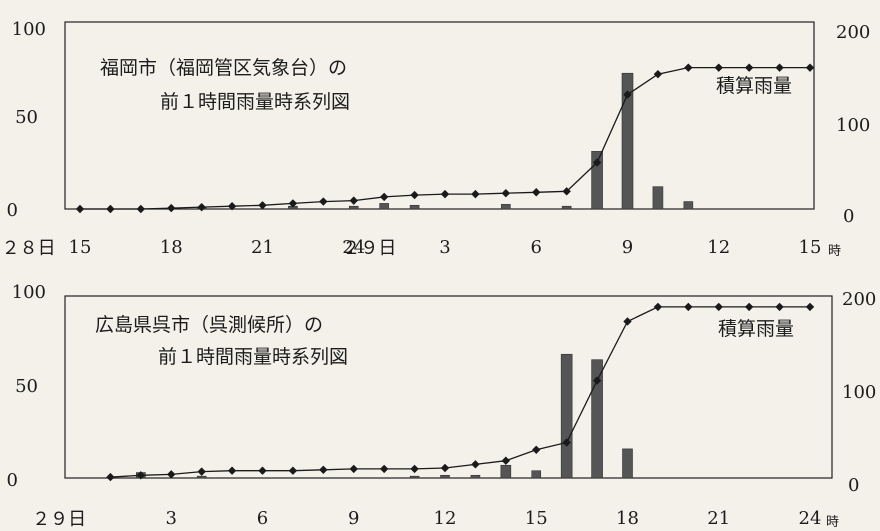 This screenshot has width=880, height=531. Describe the element at coordinates (834, 251) in the screenshot. I see `chart-fukuoka-x-unit: 時` at that location.